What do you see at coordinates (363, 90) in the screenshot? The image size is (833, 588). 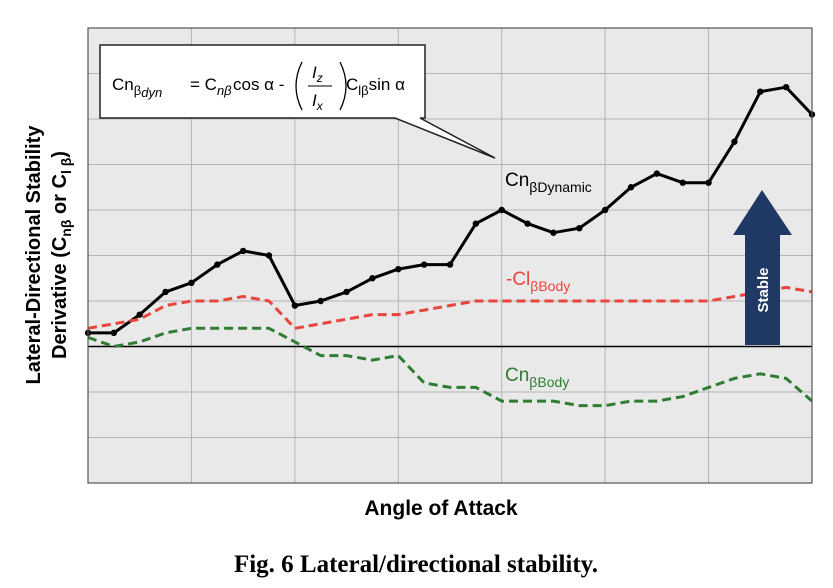 I see `formula-part: lβ` at bounding box center [363, 90].